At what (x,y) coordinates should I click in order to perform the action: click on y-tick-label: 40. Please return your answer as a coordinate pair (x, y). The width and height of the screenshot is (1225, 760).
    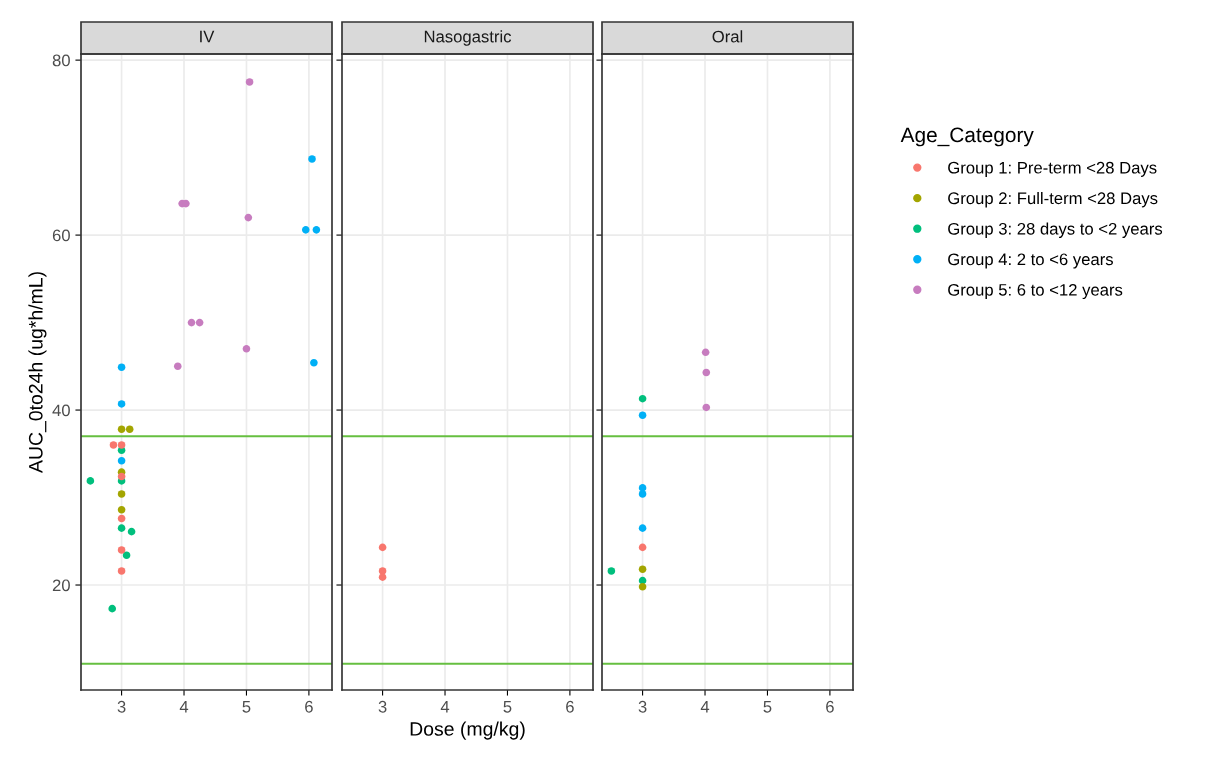
    Looking at the image, I should click on (61, 410).